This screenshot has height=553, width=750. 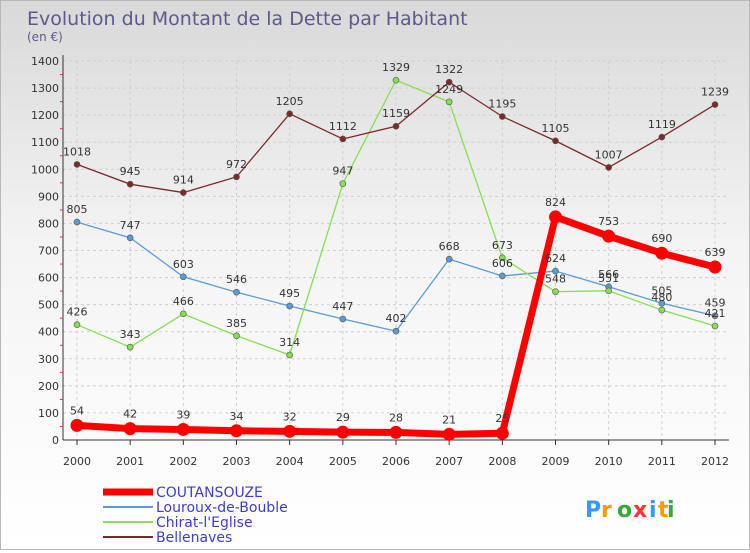 What do you see at coordinates (77, 312) in the screenshot?
I see `data-label: 426` at bounding box center [77, 312].